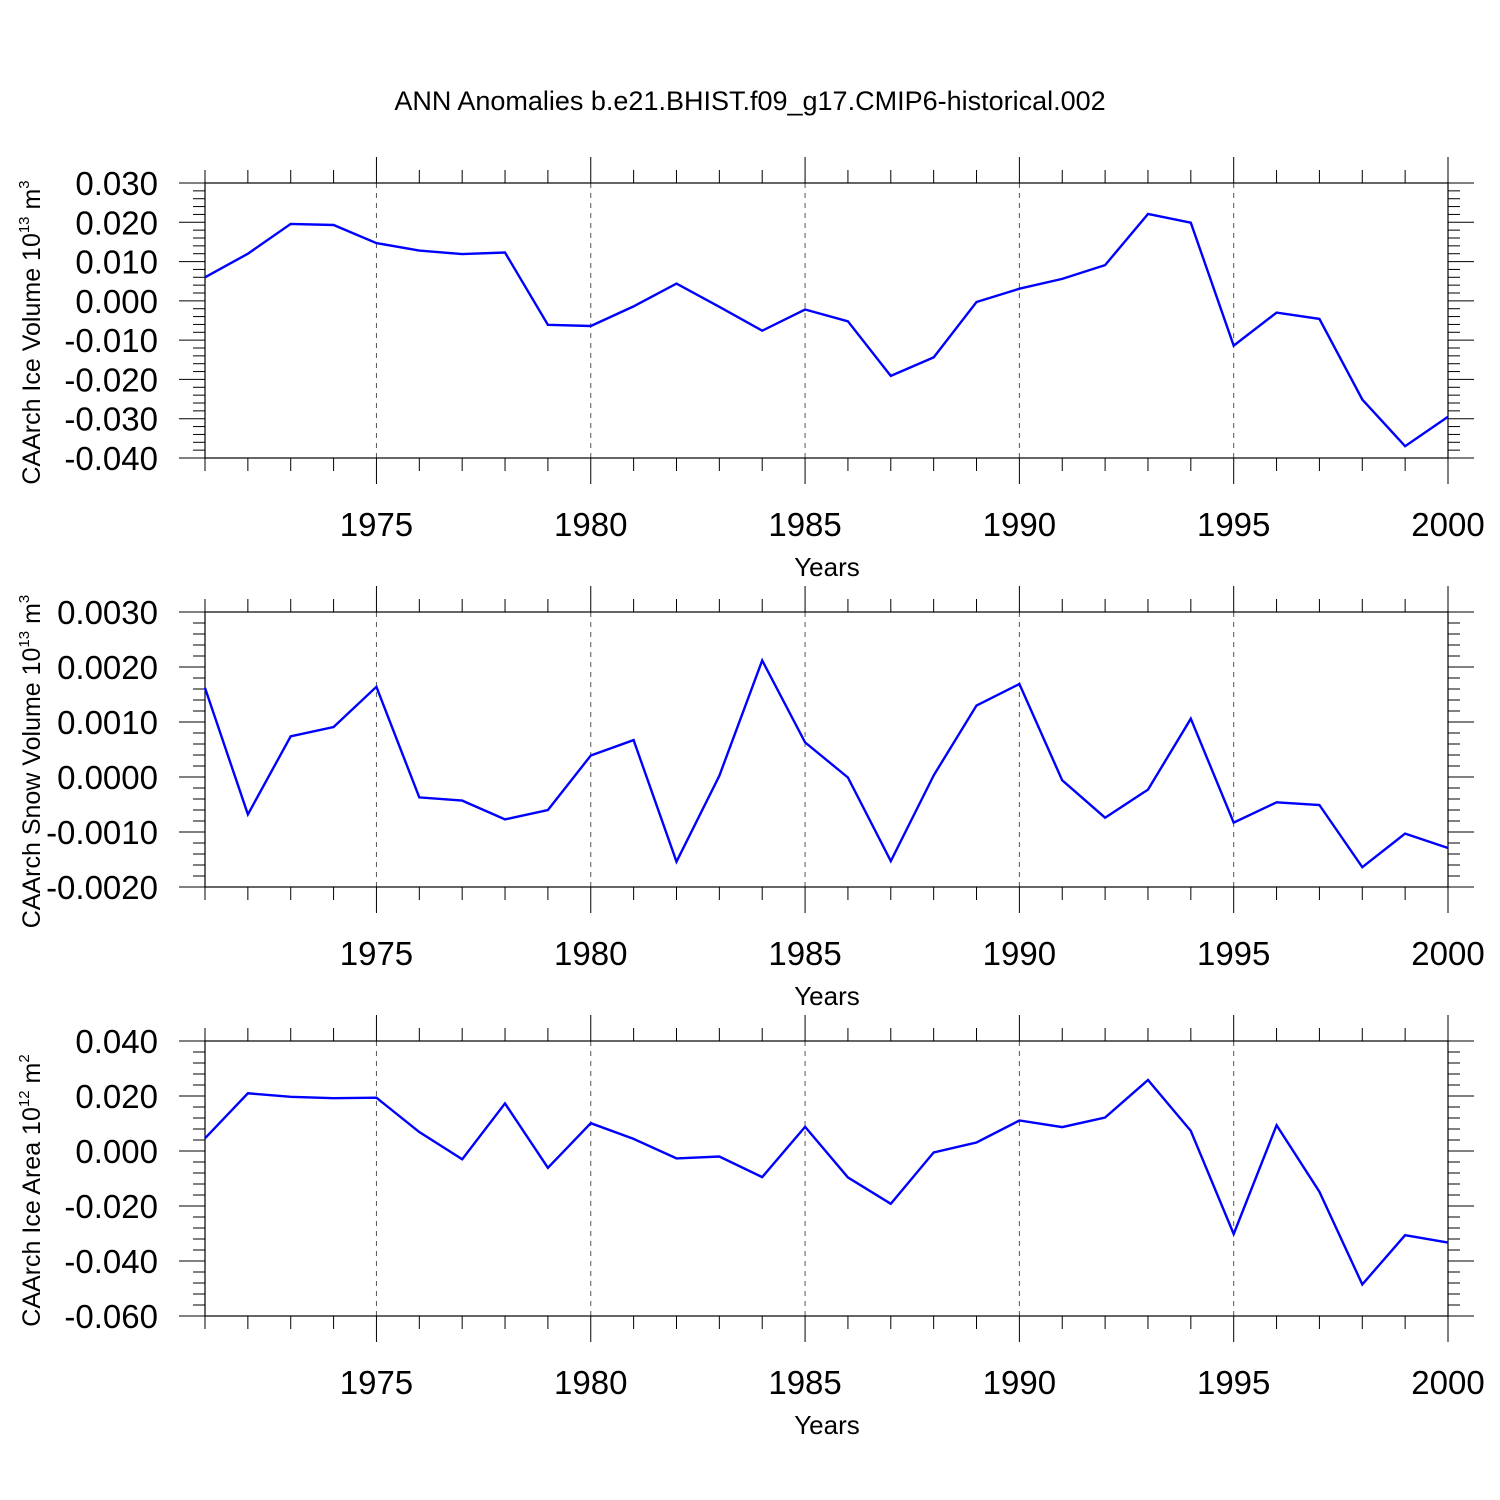  I want to click on y-tick-label: -0.010, so click(111, 340).